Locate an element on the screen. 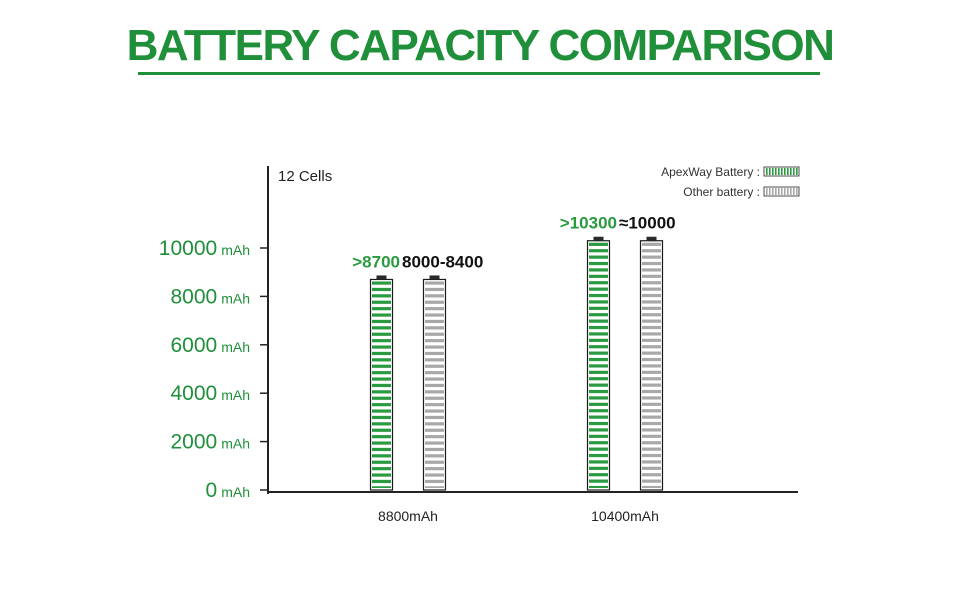 Image resolution: width=960 pixels, height=600 pixels. y-tick-label: 8000 mAh is located at coordinates (210, 296).